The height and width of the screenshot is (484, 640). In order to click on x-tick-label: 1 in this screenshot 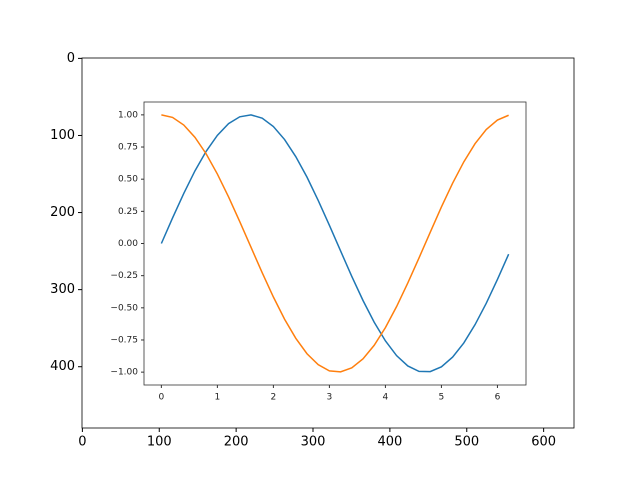, I will do `click(218, 398)`.